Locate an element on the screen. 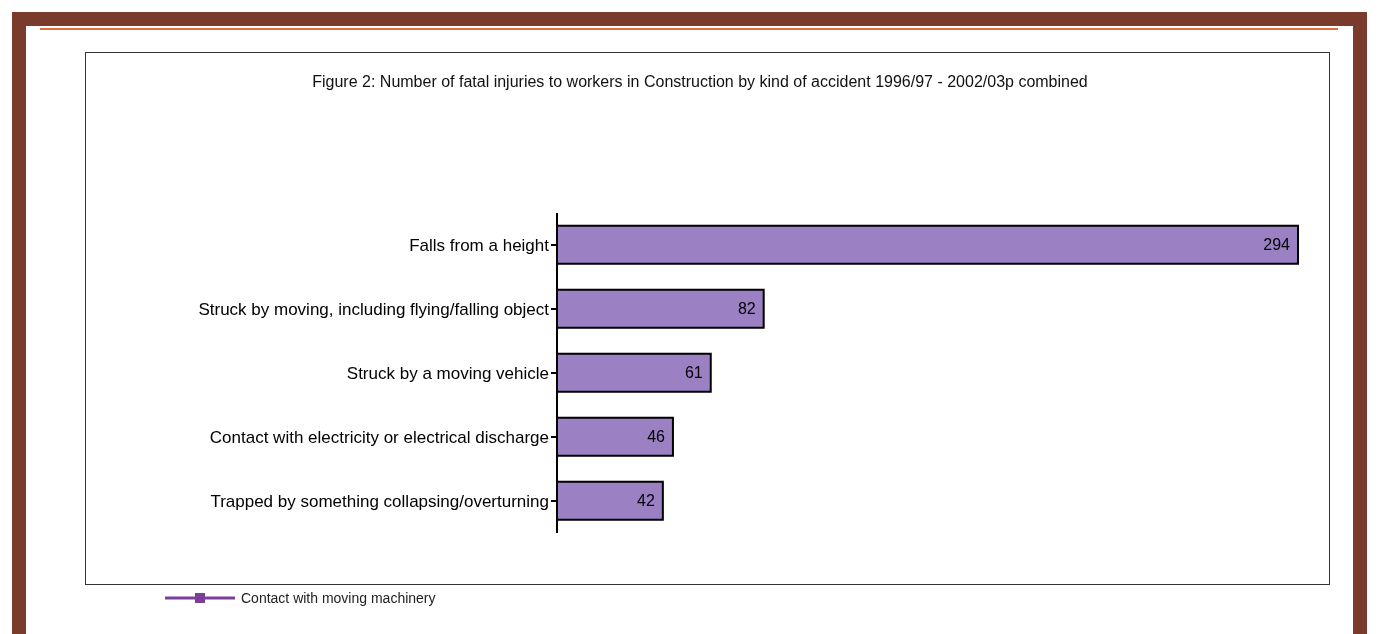 This screenshot has height=634, width=1379. data-label: 82 is located at coordinates (746, 309).